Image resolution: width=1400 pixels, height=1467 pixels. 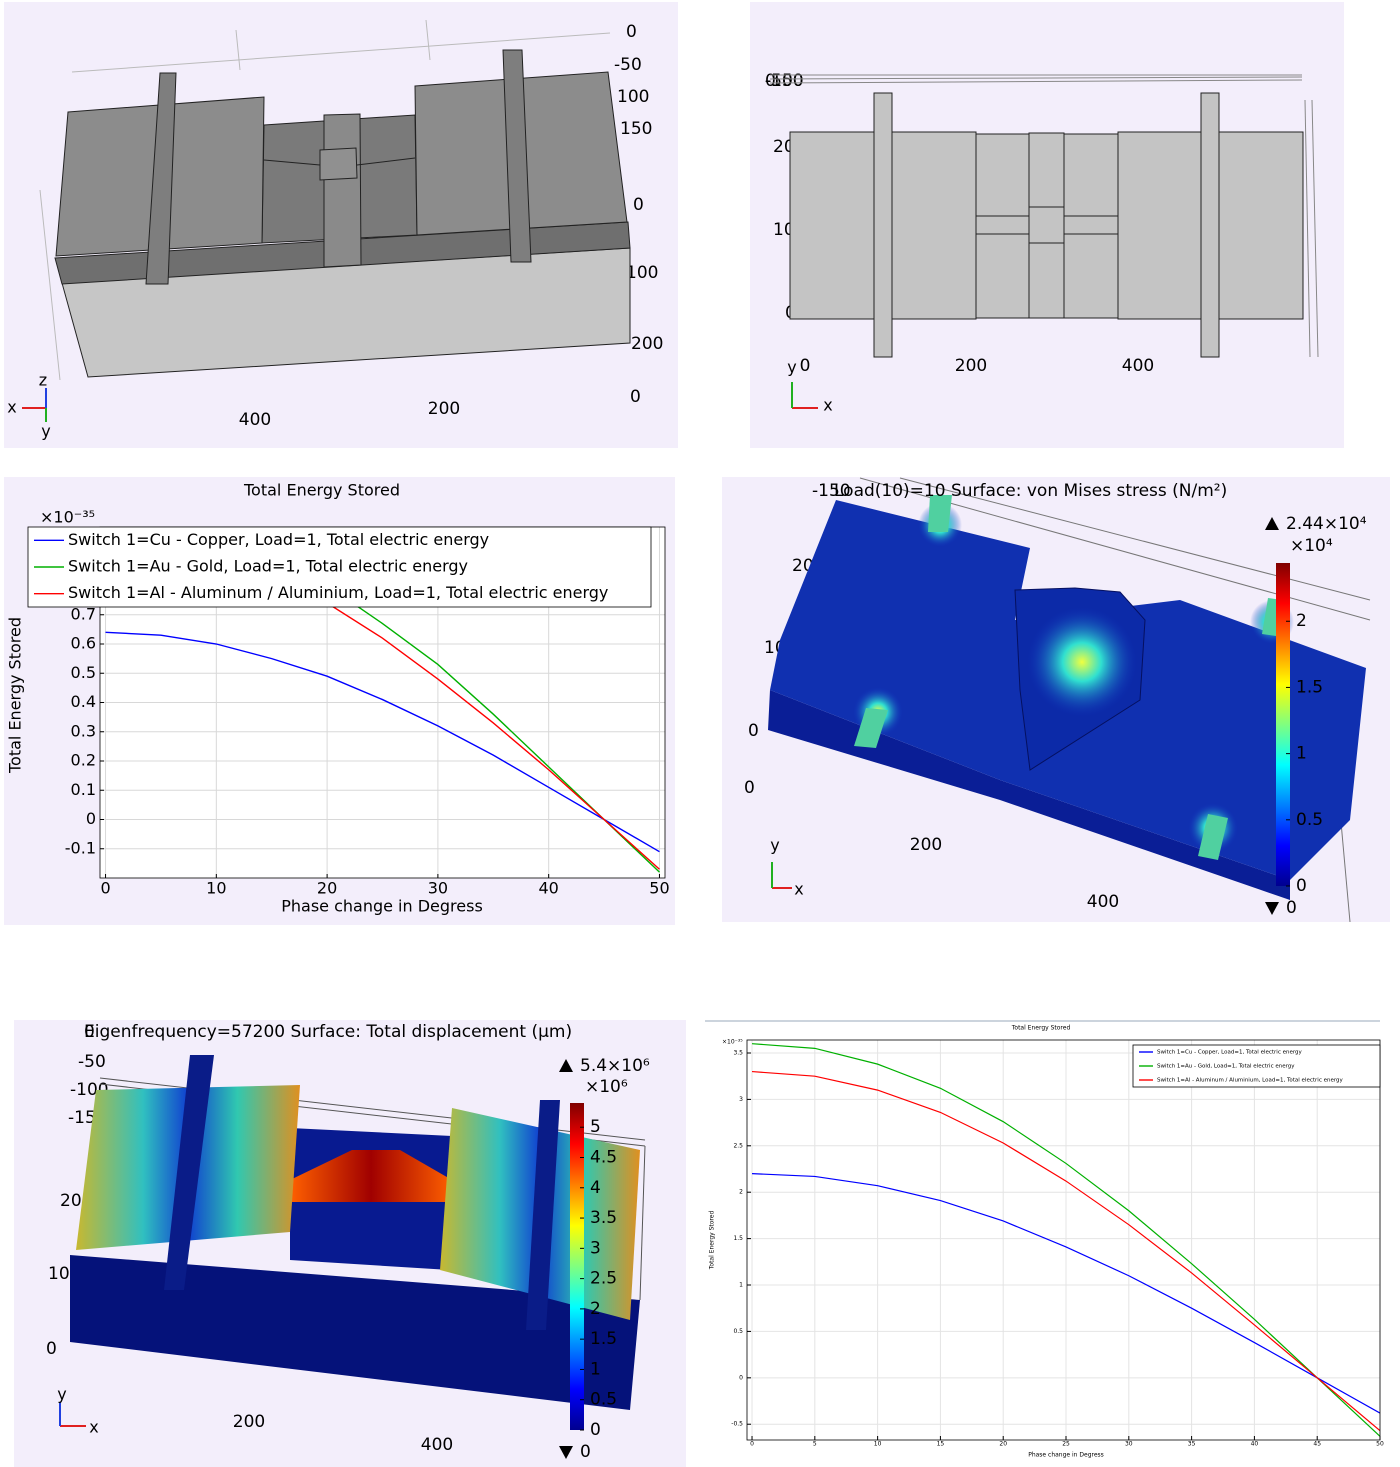 What do you see at coordinates (732, 1042) in the screenshot?
I see `axis-multiplier: ×10⁻³⁵` at bounding box center [732, 1042].